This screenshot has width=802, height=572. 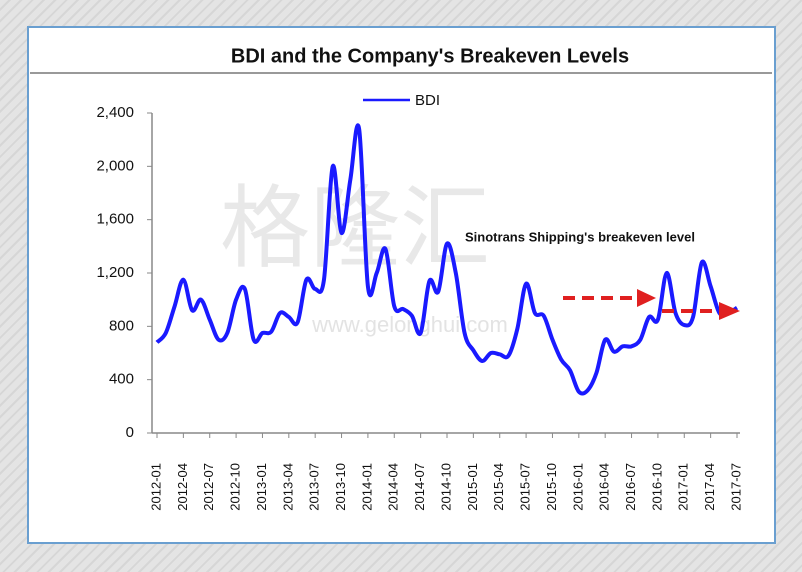 I want to click on x-tick-label: 2016-10, so click(x=656, y=487).